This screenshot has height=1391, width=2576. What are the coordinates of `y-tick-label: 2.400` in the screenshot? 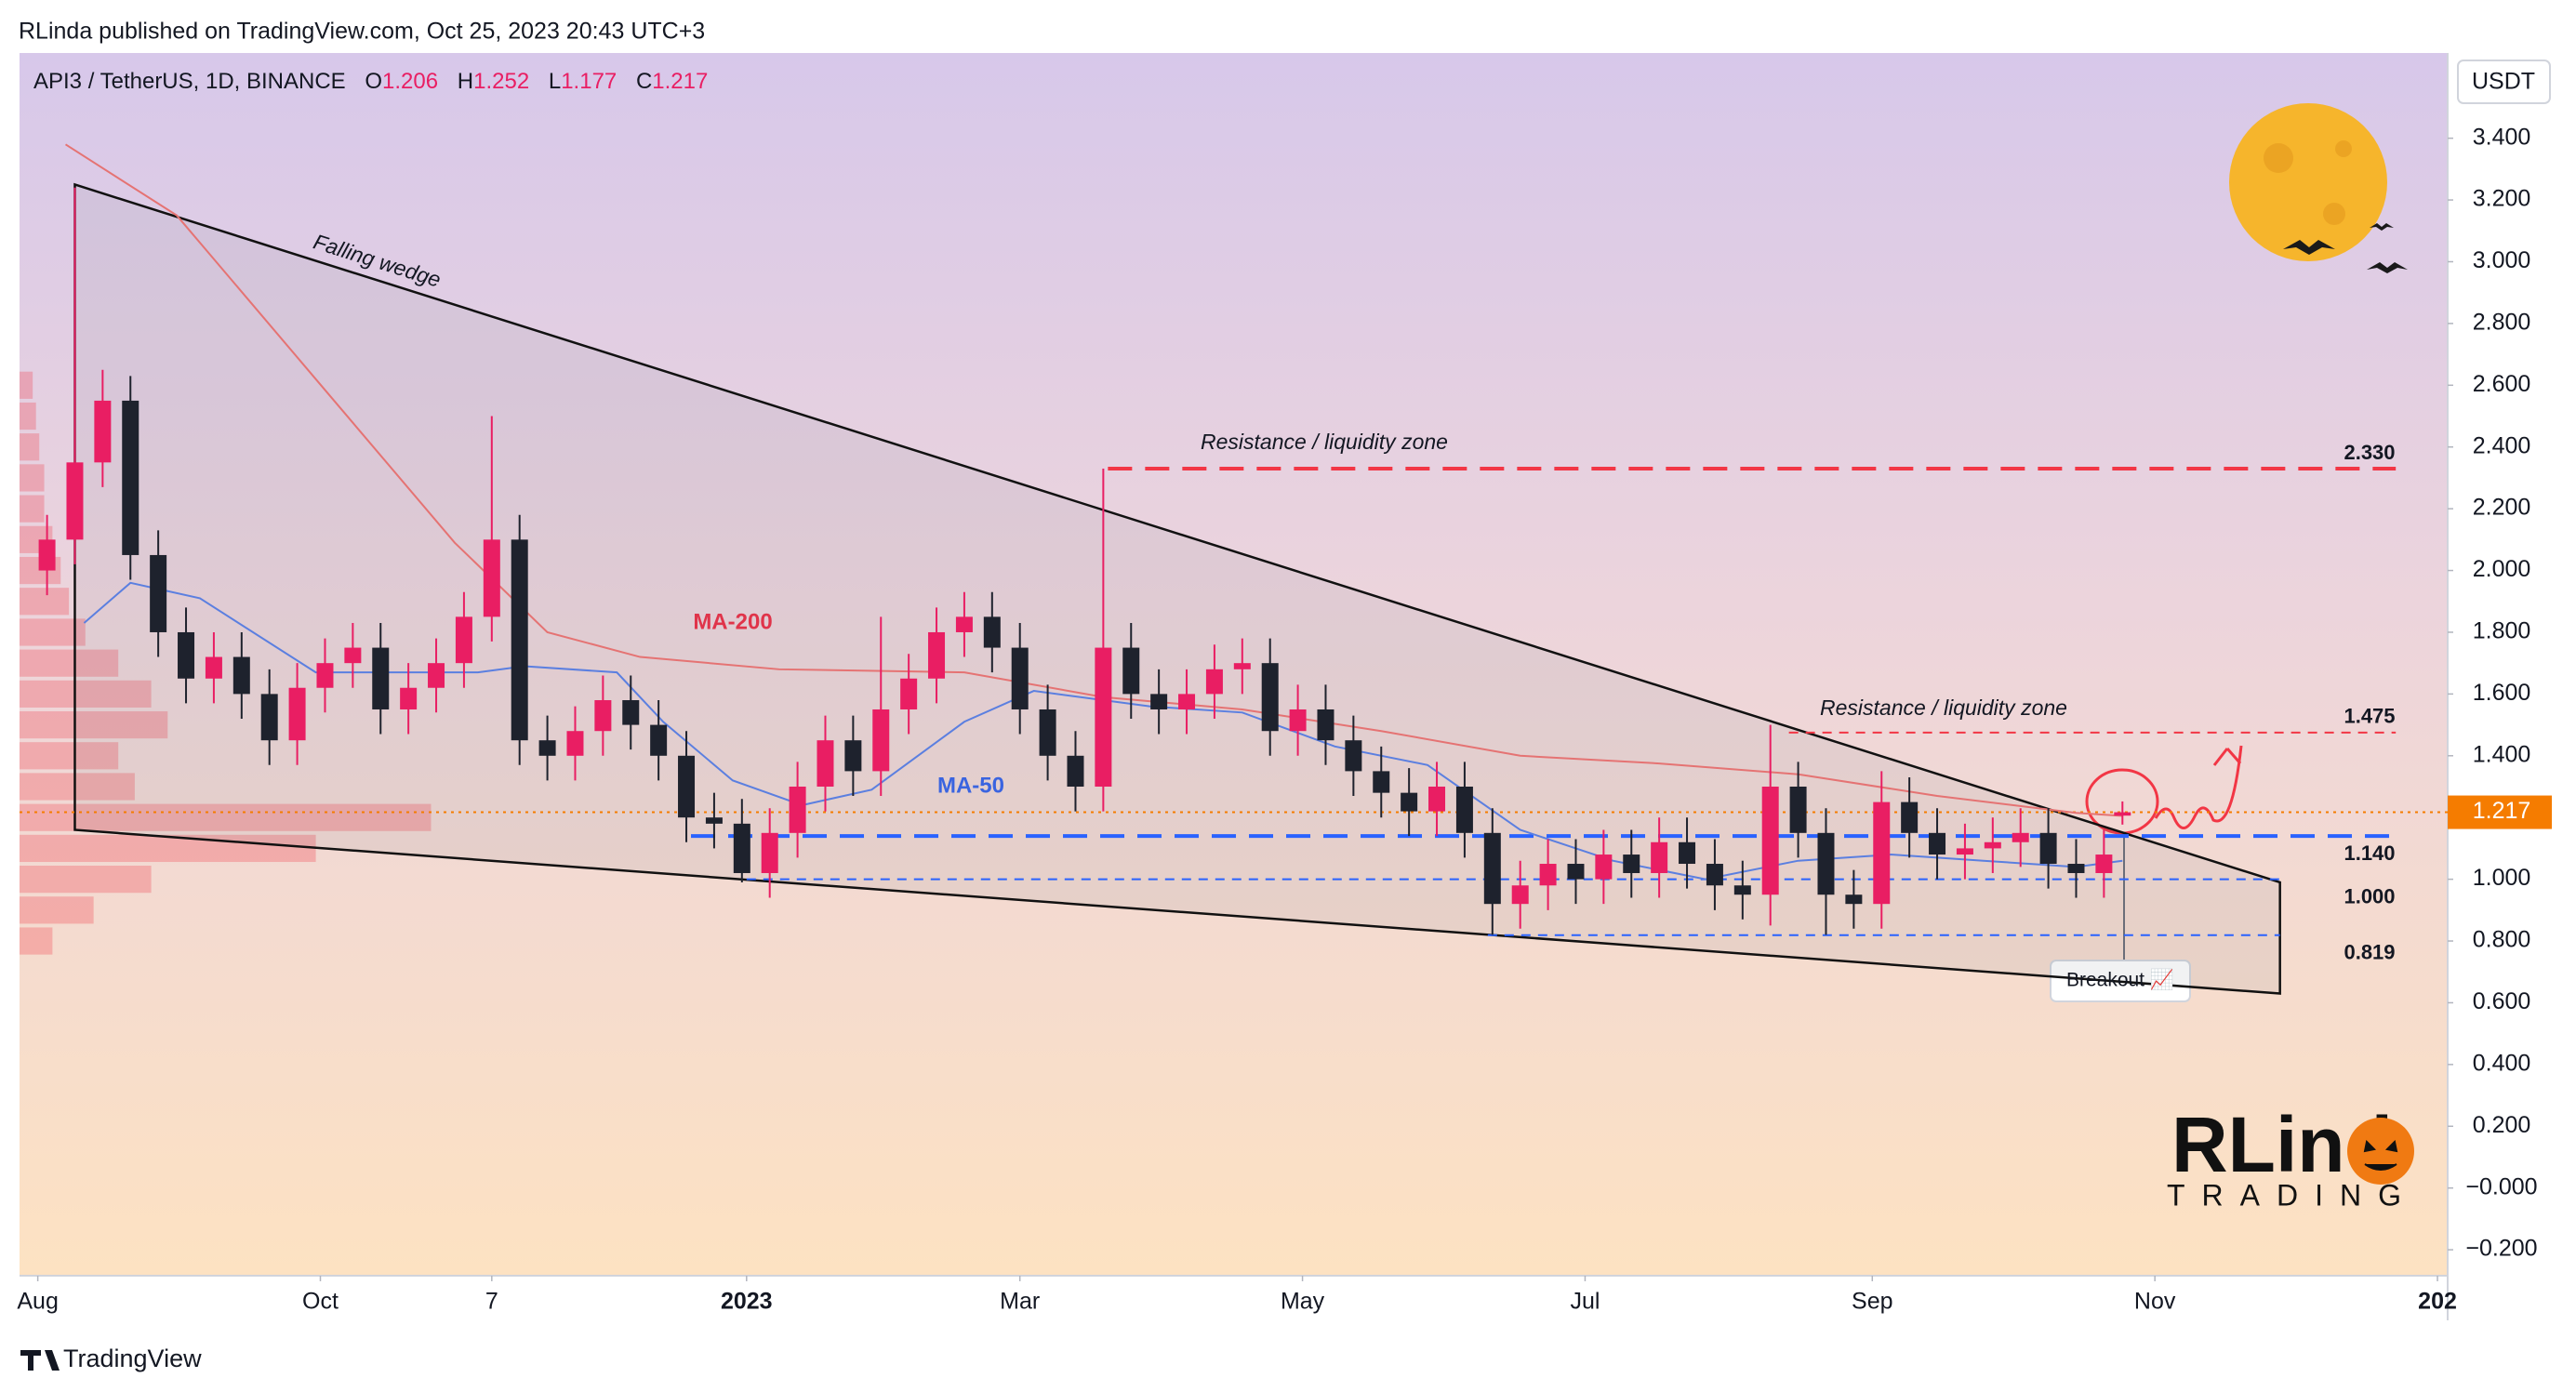 It's located at (2502, 445).